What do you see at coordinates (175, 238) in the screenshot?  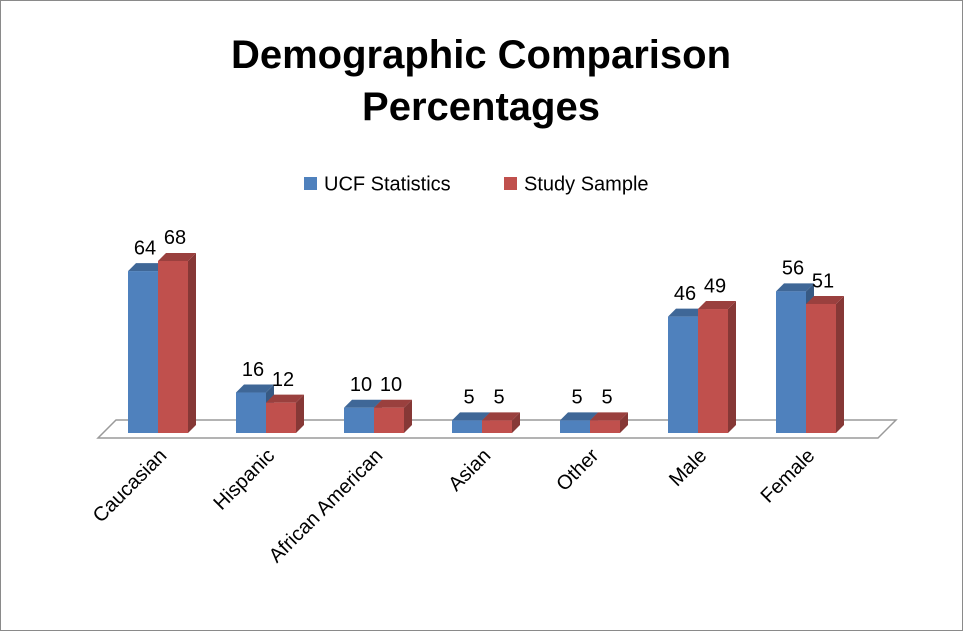 I see `value-label: 68` at bounding box center [175, 238].